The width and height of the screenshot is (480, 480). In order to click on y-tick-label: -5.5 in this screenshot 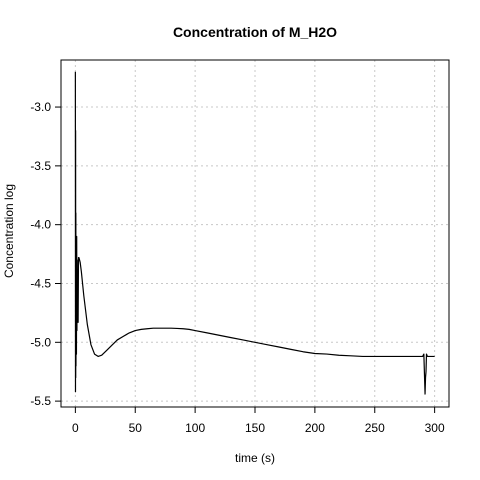, I will do `click(40, 401)`.